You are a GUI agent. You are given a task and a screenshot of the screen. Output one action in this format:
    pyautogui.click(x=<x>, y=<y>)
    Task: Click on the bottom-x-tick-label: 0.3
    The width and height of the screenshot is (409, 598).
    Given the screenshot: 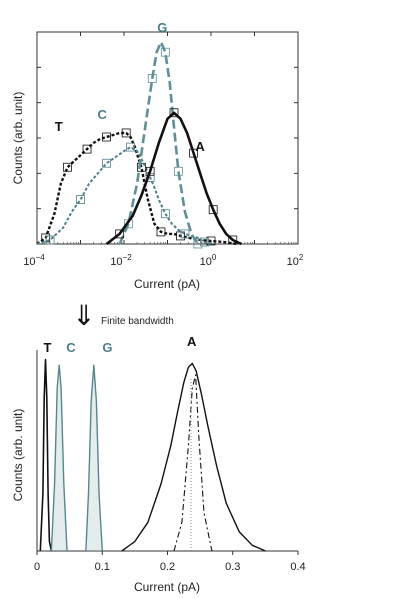 What is the action you would take?
    pyautogui.click(x=232, y=567)
    